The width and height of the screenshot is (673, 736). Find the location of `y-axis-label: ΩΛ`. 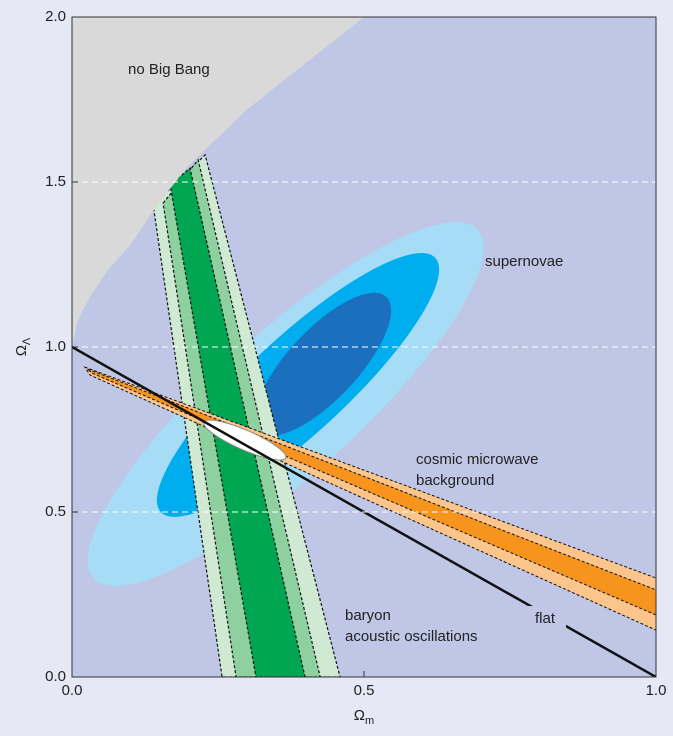

y-axis-label: ΩΛ is located at coordinates (23, 346).